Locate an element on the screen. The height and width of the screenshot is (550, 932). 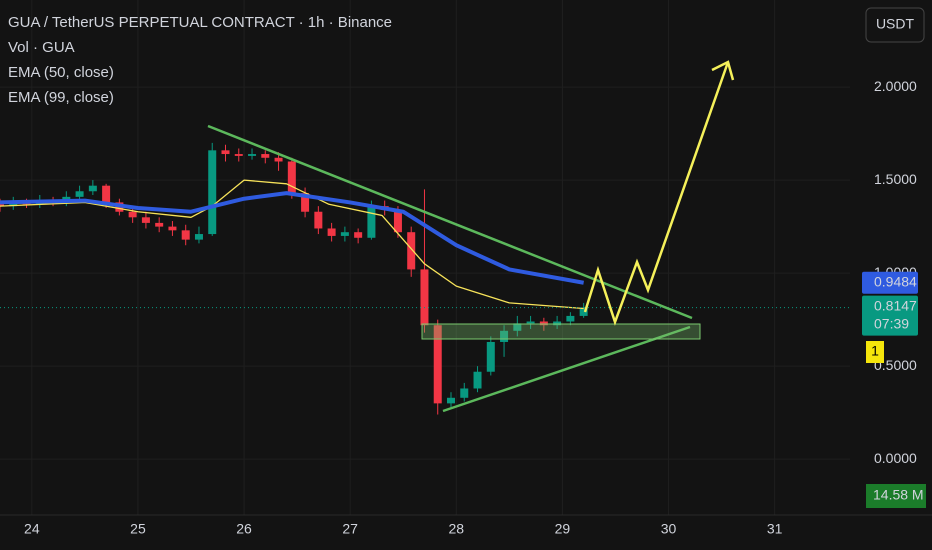
support-zone is located at coordinates (561, 331).